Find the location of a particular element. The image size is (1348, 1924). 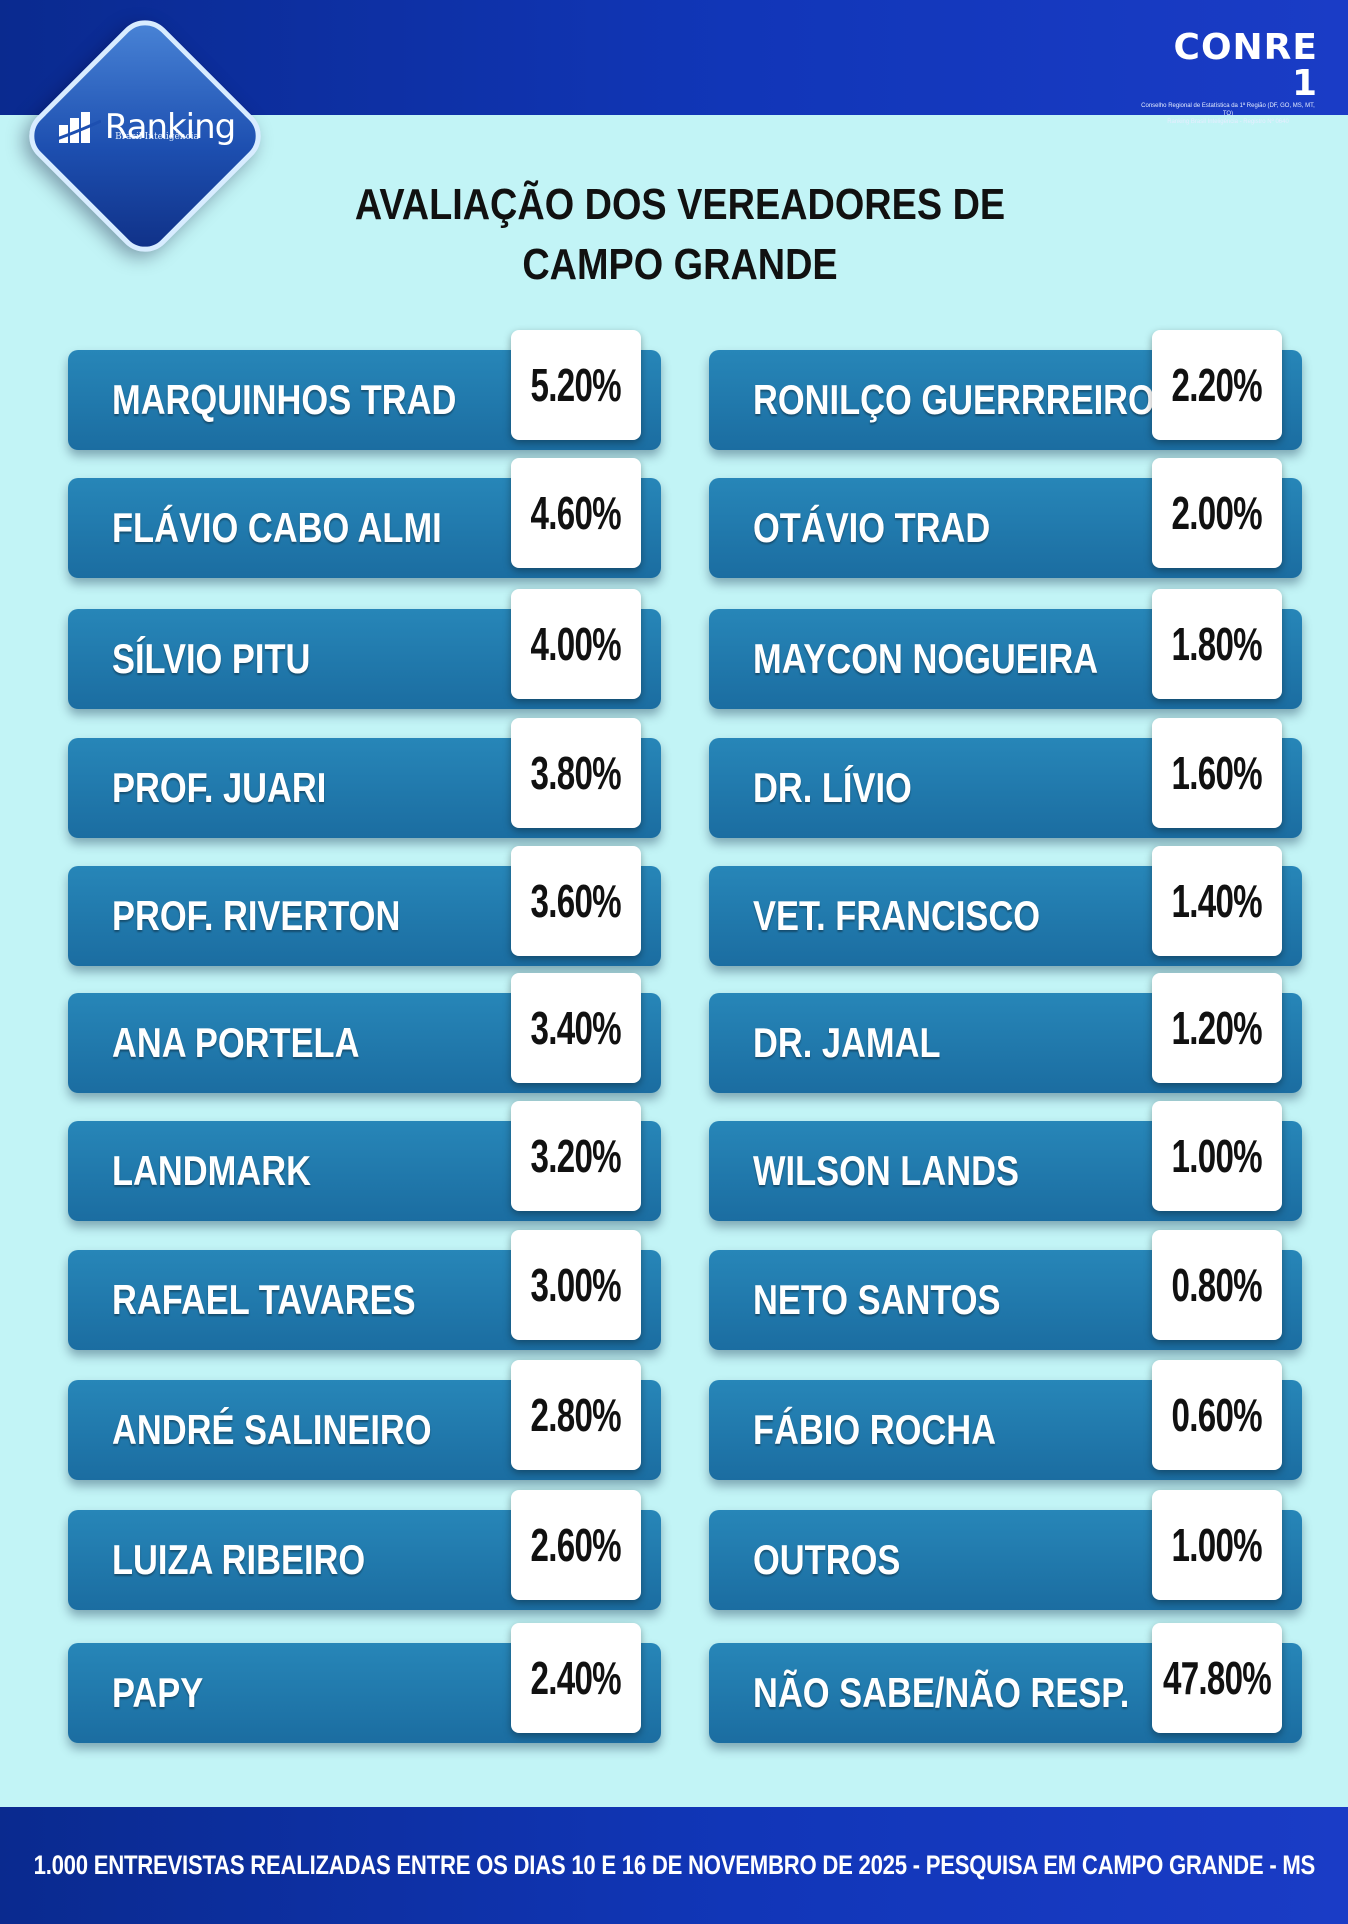

candidate-name: LUIZA RIBEIRO is located at coordinates (239, 1559).